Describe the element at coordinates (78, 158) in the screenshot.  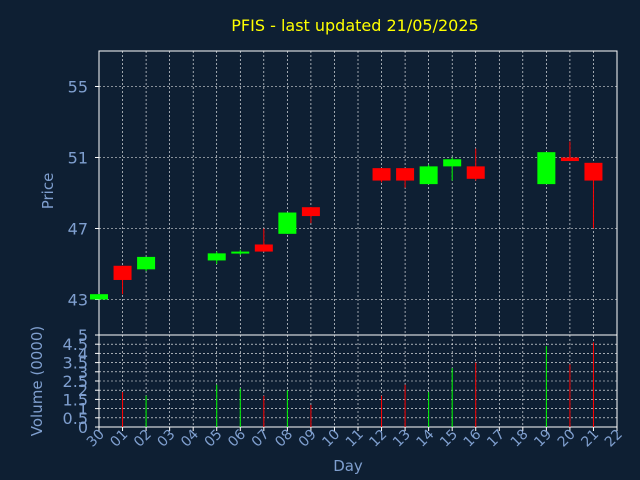
I see `price-tick-label: 51` at that location.